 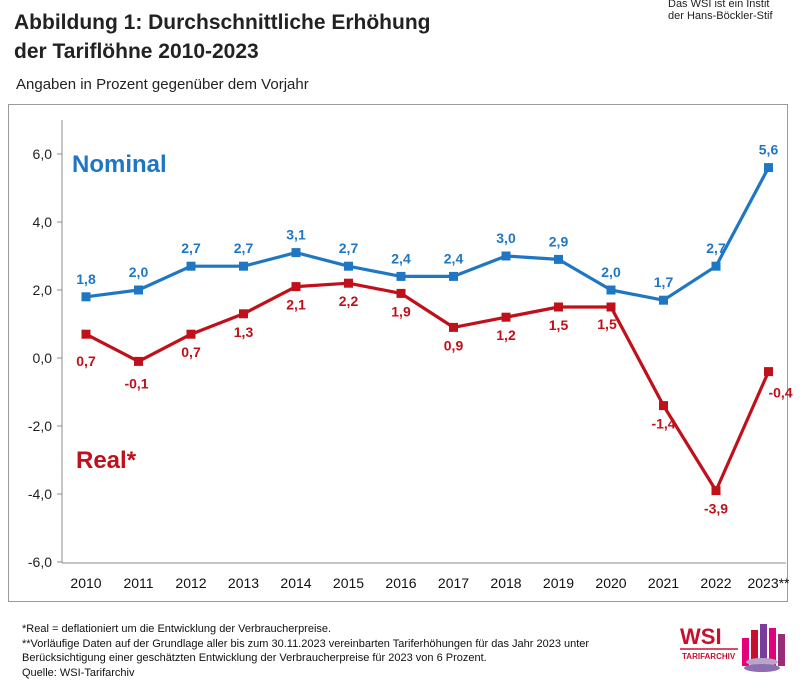 What do you see at coordinates (243, 583) in the screenshot?
I see `x-tick-label: 2013` at bounding box center [243, 583].